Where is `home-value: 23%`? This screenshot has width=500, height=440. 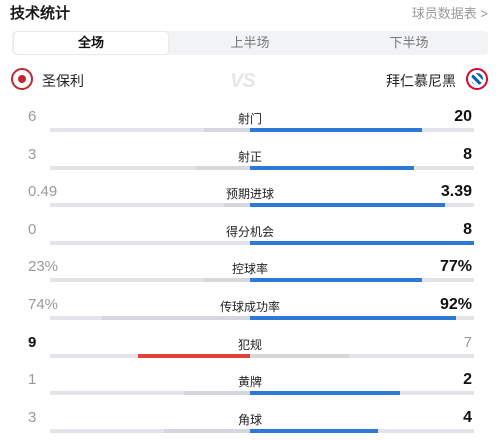
home-value: 23% is located at coordinates (43, 266).